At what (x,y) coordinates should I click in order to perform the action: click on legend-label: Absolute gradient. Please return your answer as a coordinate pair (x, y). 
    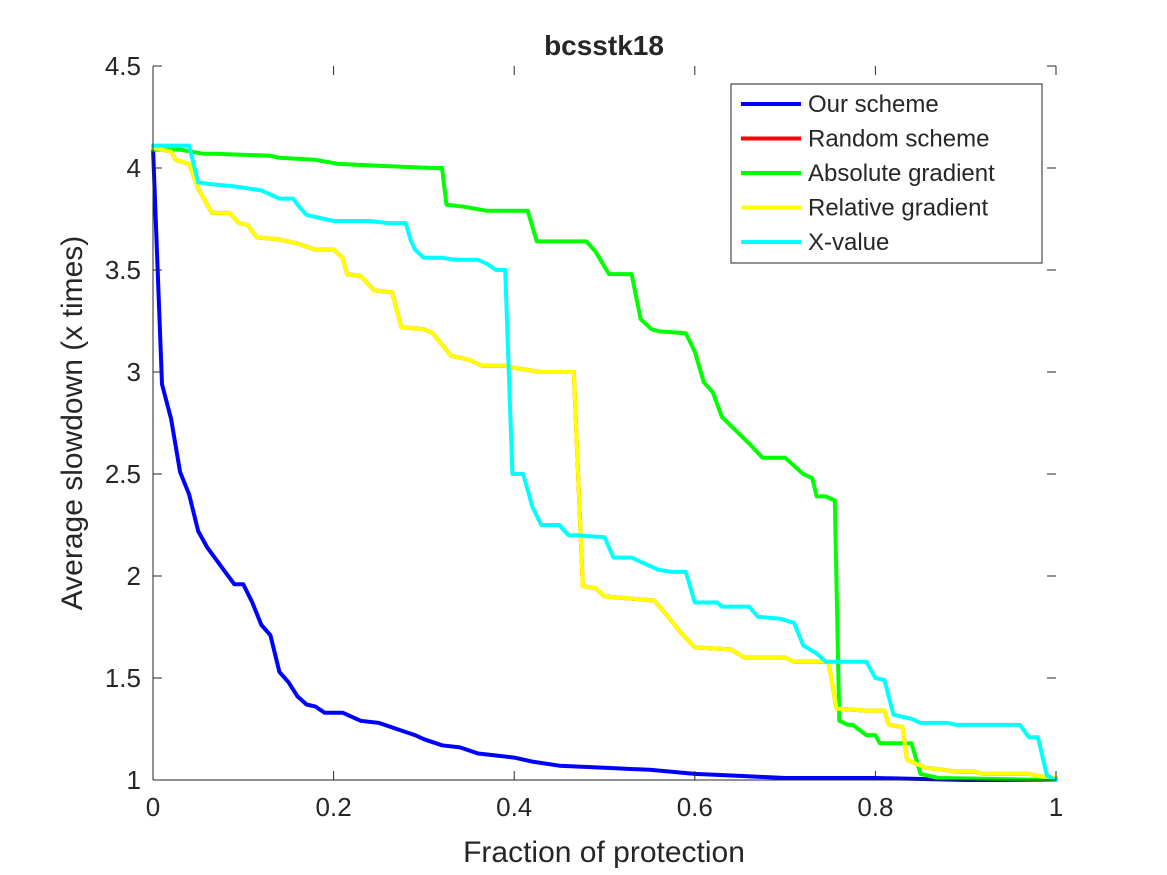
    Looking at the image, I should click on (901, 173).